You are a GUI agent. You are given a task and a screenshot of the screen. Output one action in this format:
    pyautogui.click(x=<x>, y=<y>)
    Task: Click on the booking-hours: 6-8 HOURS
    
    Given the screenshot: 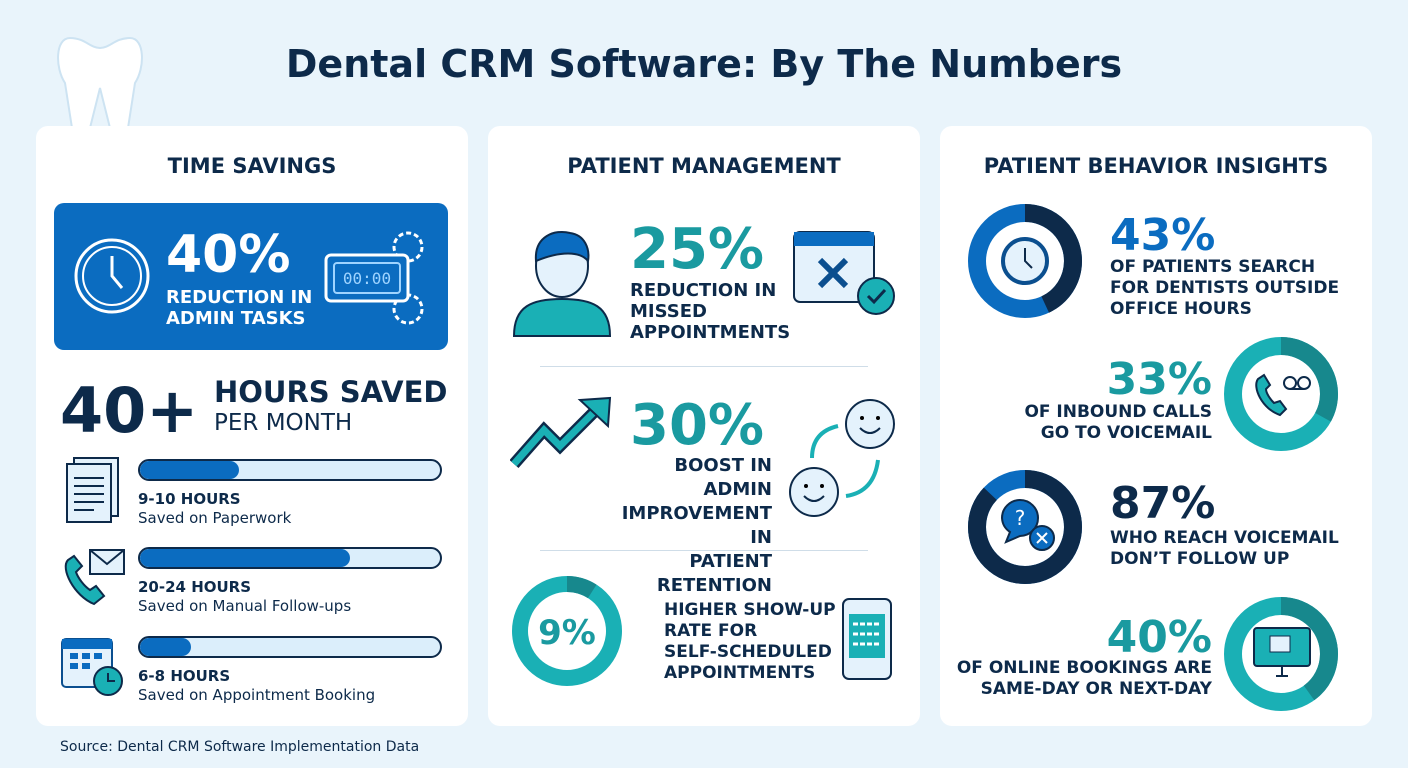 What is the action you would take?
    pyautogui.click(x=184, y=676)
    